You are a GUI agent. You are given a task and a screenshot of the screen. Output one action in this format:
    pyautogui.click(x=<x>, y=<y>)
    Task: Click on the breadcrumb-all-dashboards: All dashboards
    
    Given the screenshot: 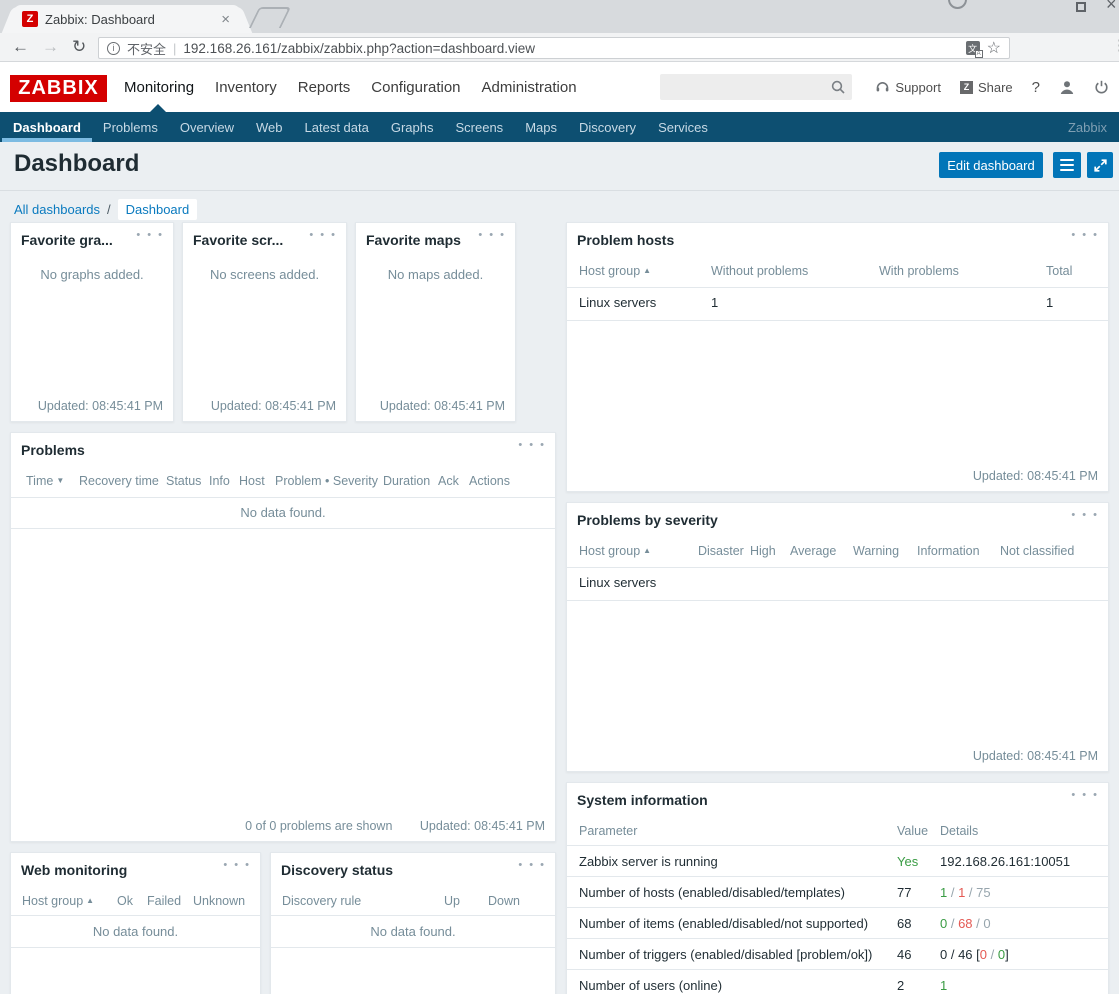 What is the action you would take?
    pyautogui.click(x=57, y=209)
    